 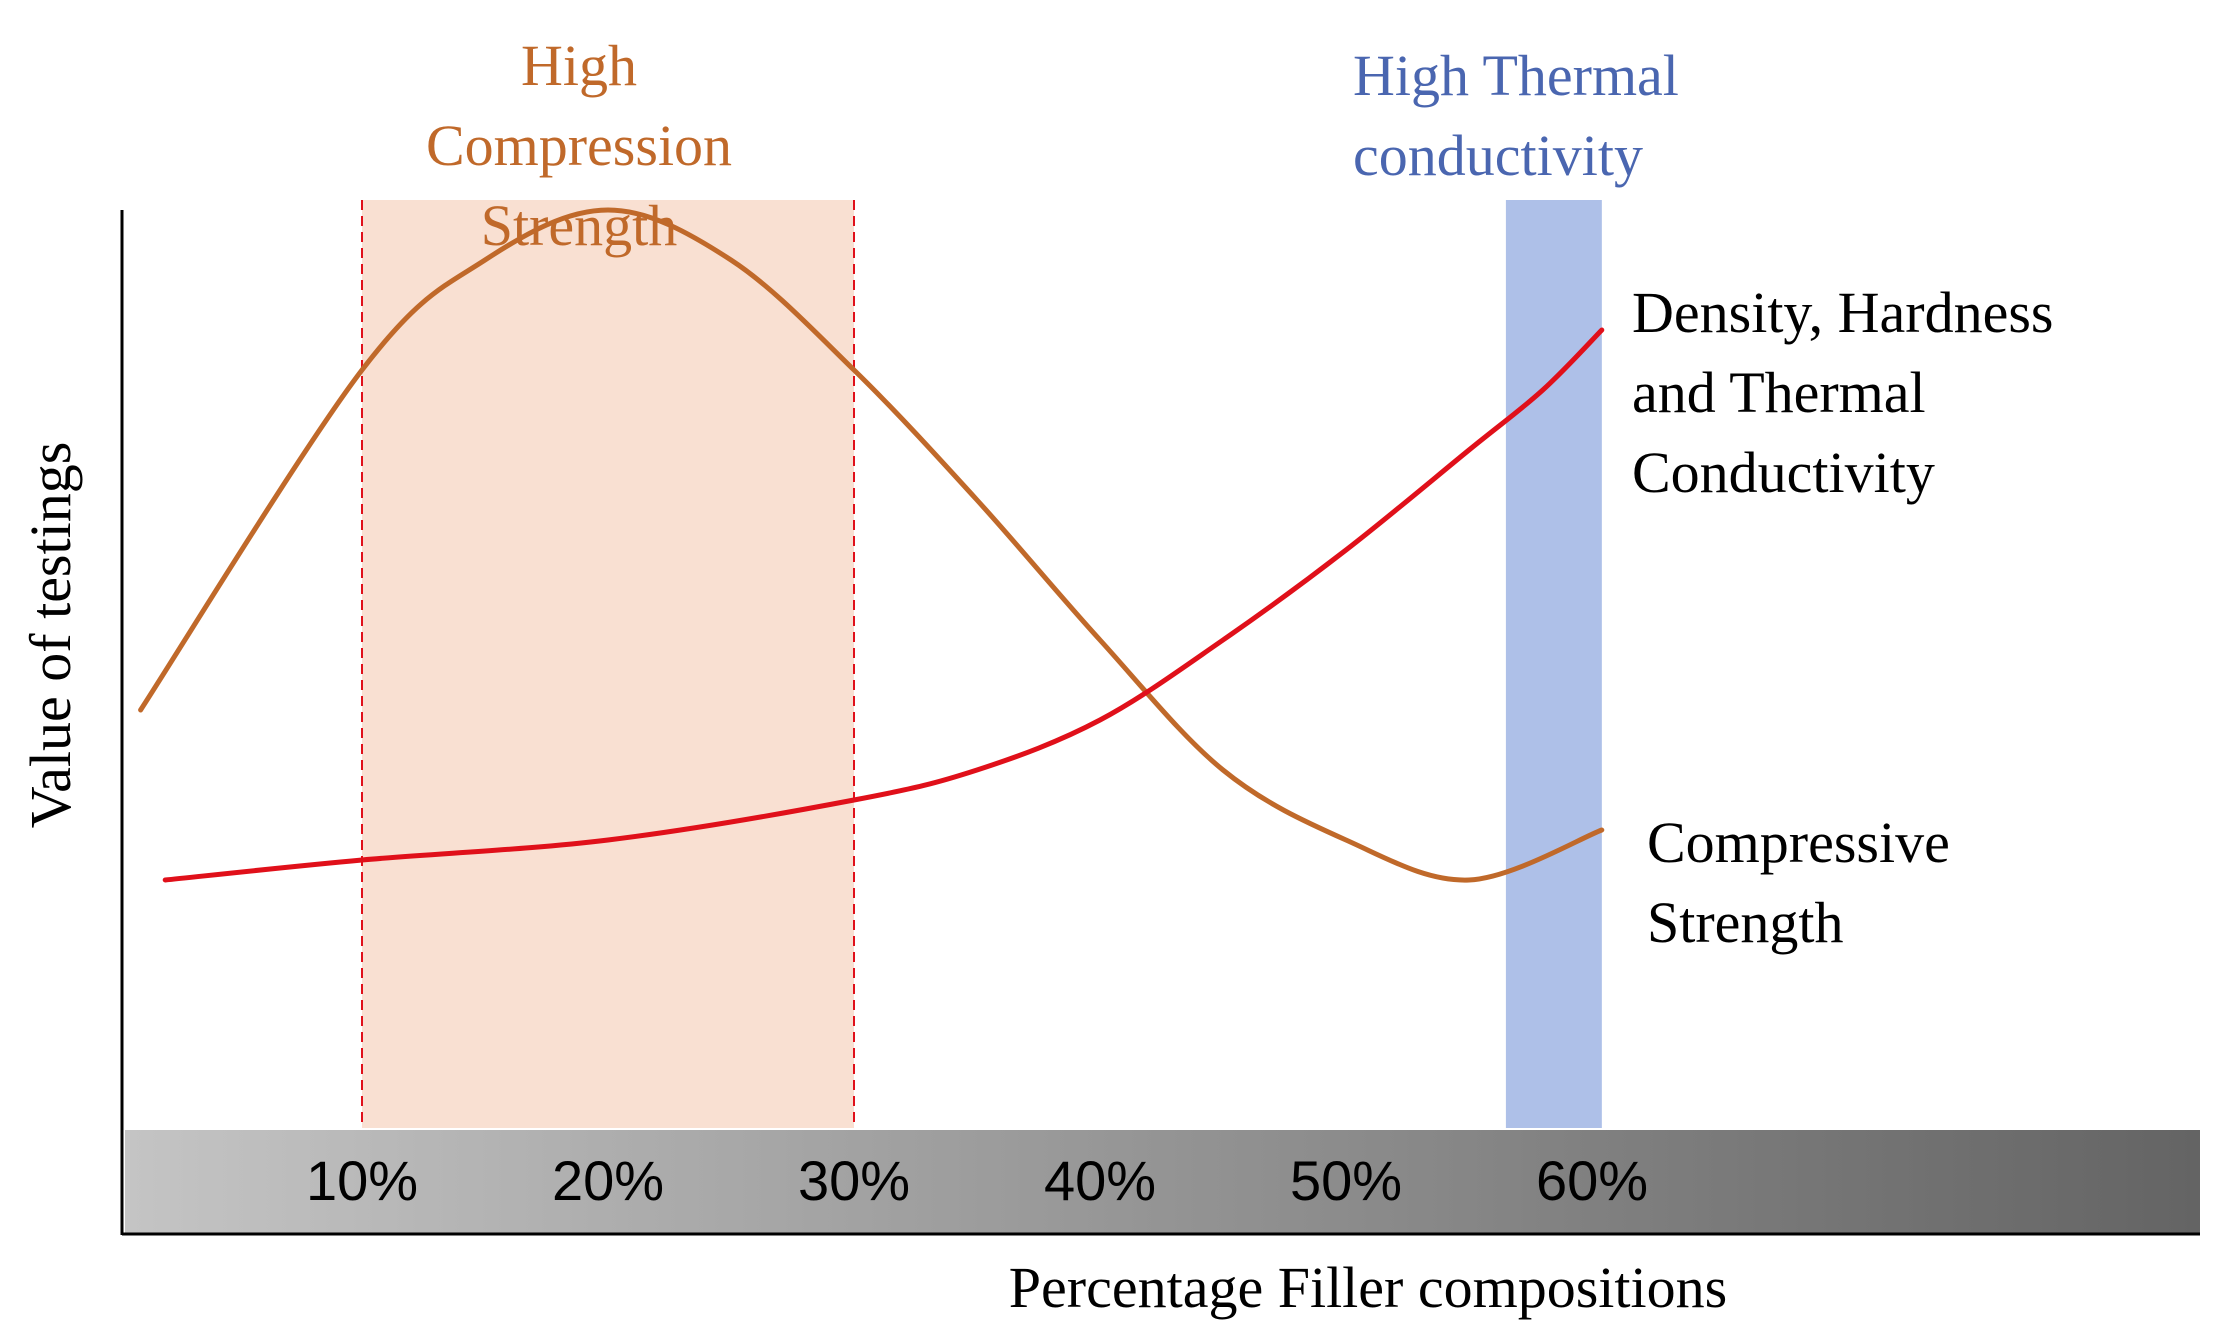 I want to click on region-label-compression: Compression, so click(x=579, y=145).